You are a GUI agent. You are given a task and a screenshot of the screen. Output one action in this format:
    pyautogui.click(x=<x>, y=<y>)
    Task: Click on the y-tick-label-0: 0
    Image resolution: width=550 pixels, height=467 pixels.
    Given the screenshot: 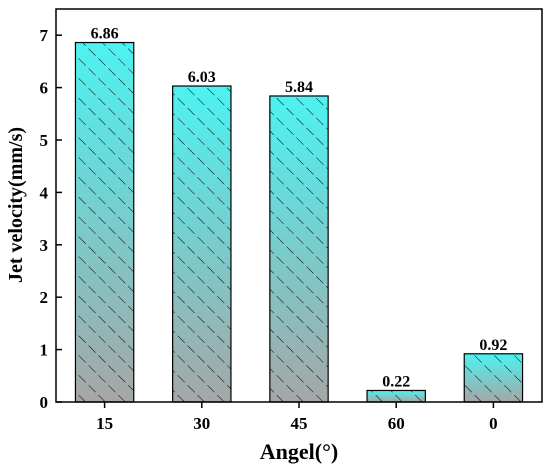 What is the action you would take?
    pyautogui.click(x=44, y=402)
    